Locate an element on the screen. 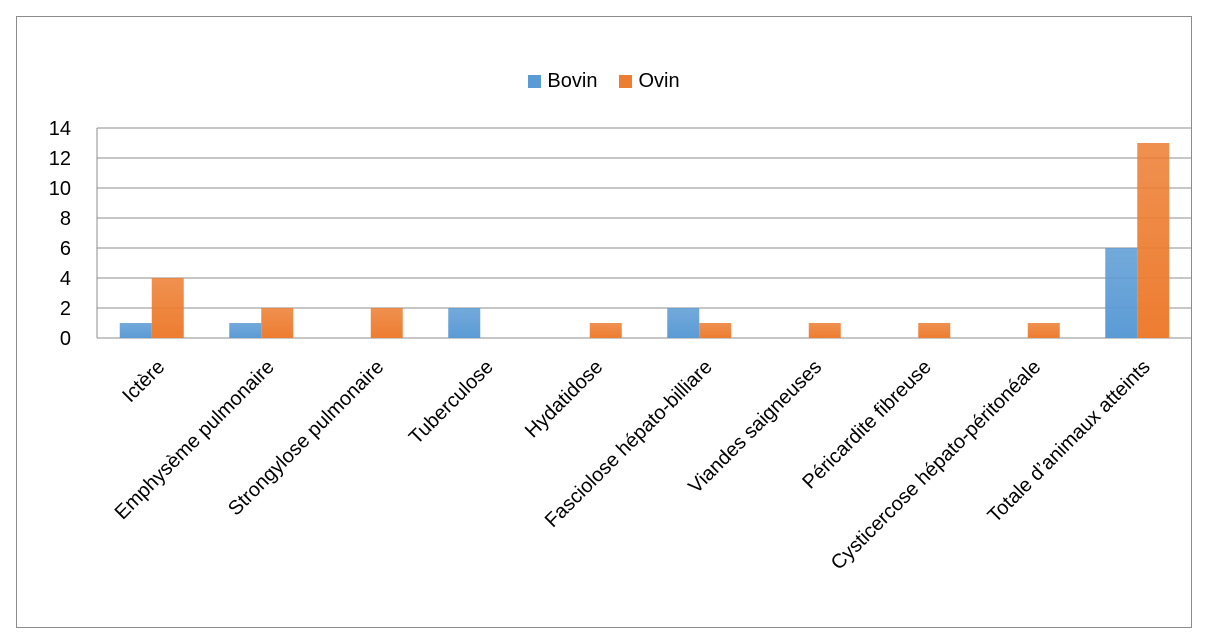 This screenshot has width=1208, height=644. x-tick-label: Hydatidose is located at coordinates (564, 399).